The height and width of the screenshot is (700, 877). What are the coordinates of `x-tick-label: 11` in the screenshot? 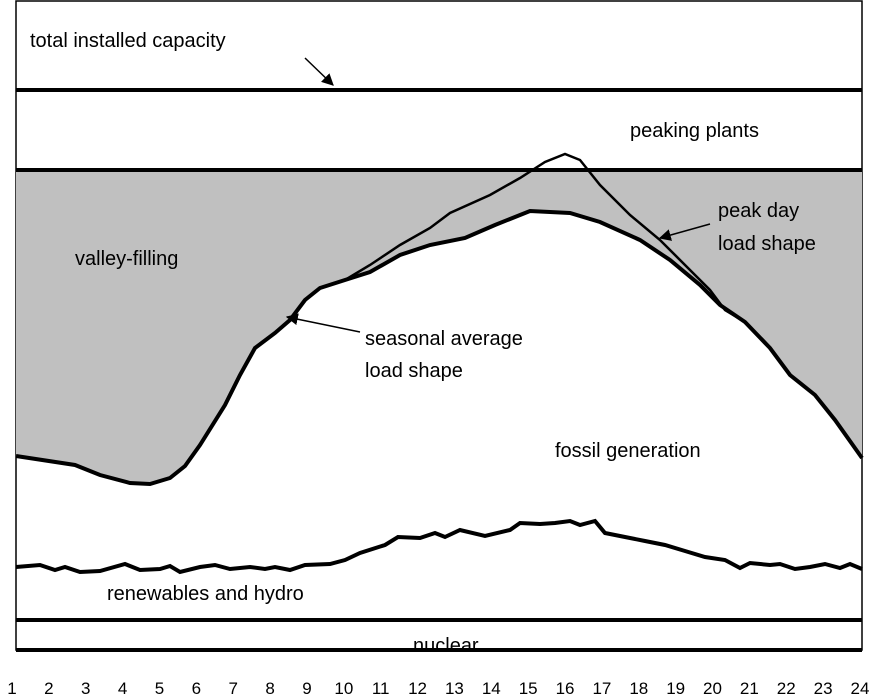 It's located at (381, 688).